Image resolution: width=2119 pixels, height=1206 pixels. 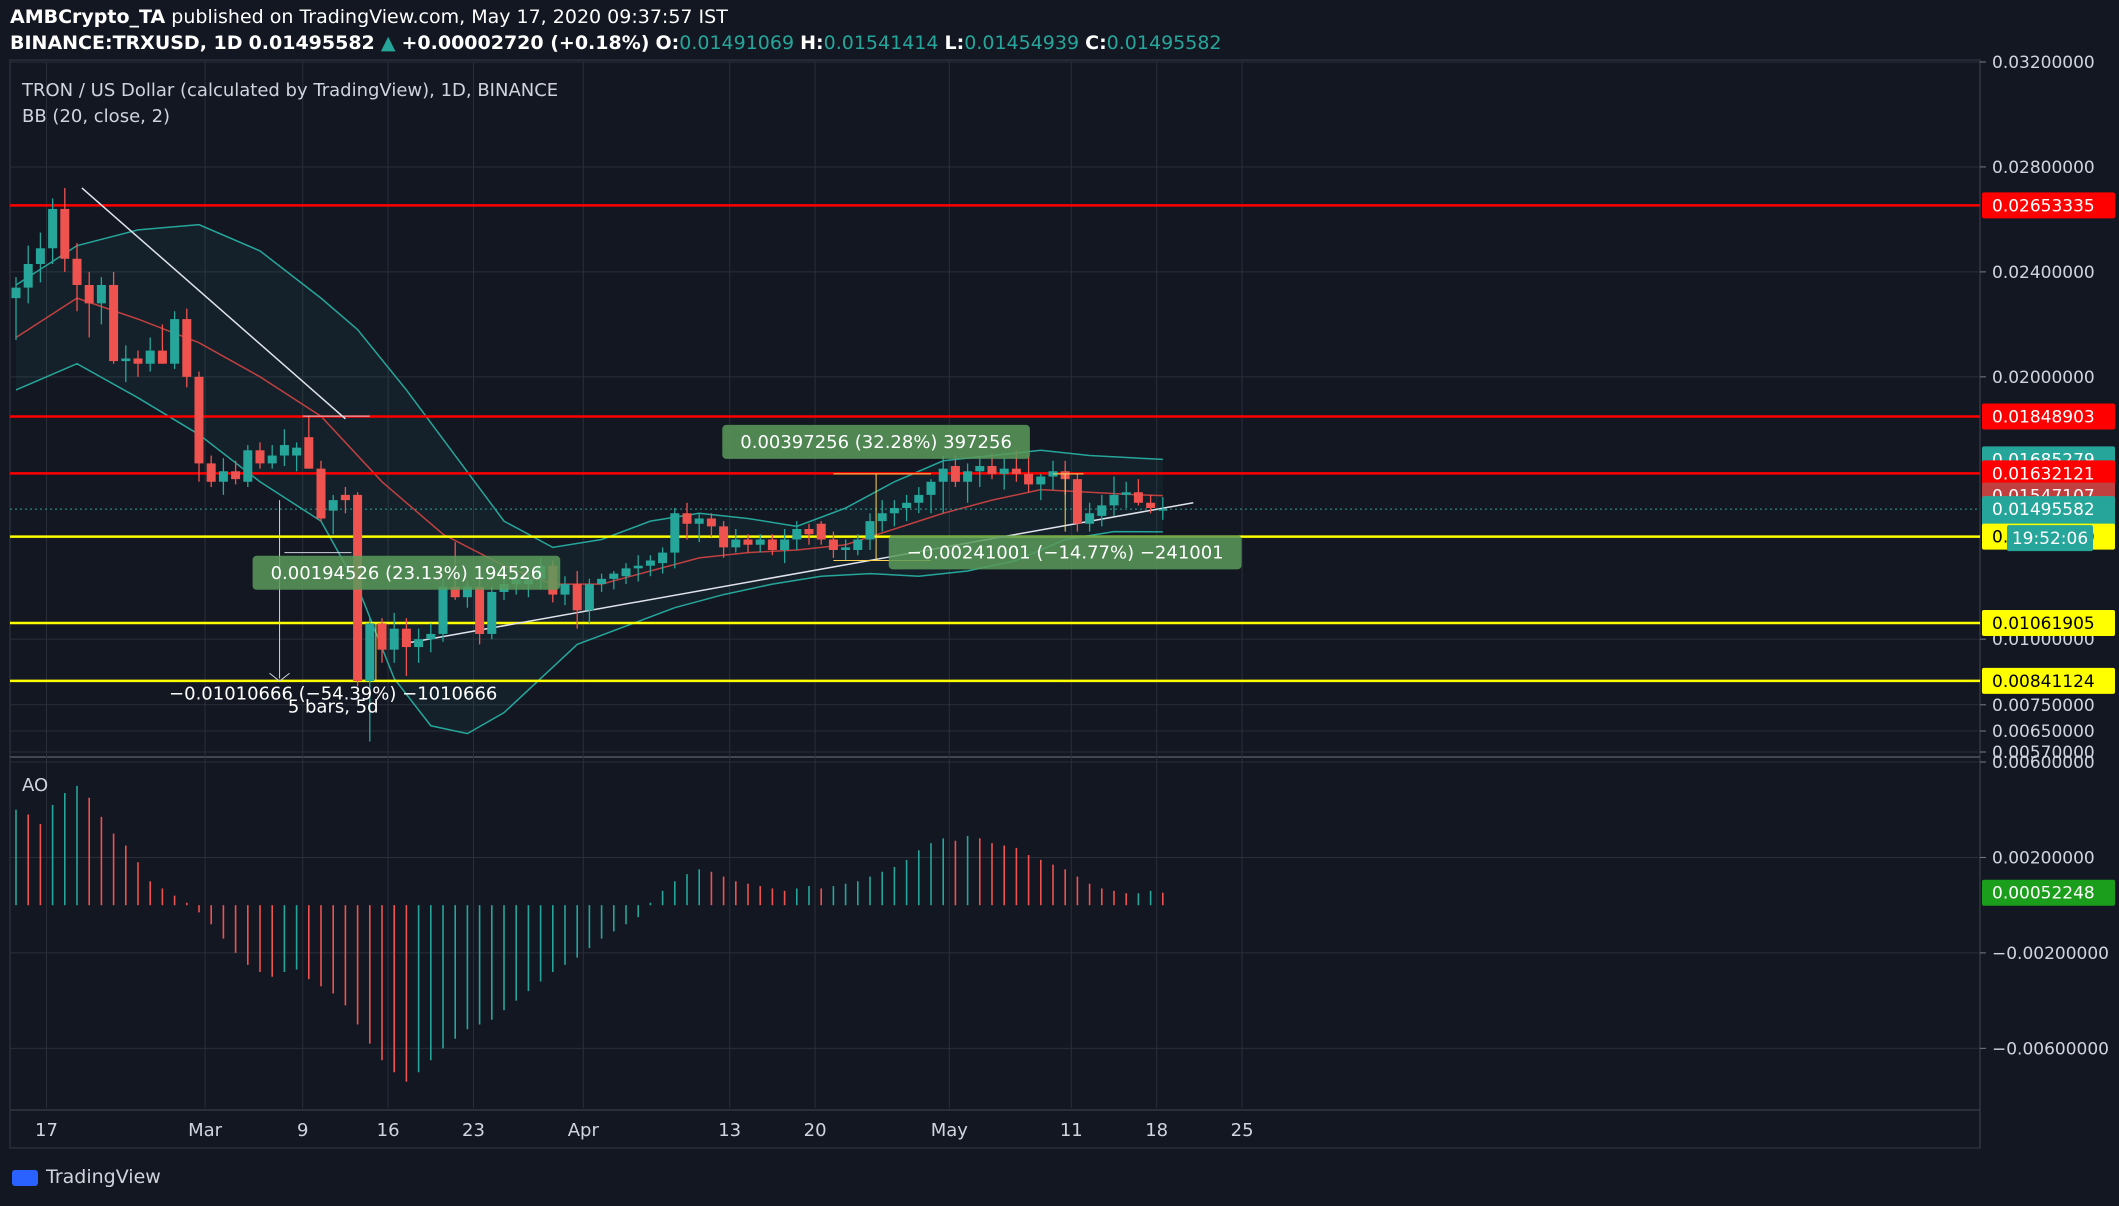 I want to click on high-label: H:, so click(x=812, y=43).